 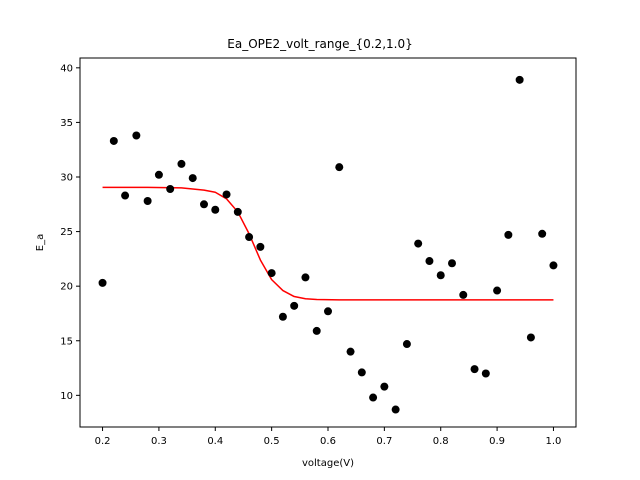 I want to click on y-tick-label: 10, so click(x=66, y=396).